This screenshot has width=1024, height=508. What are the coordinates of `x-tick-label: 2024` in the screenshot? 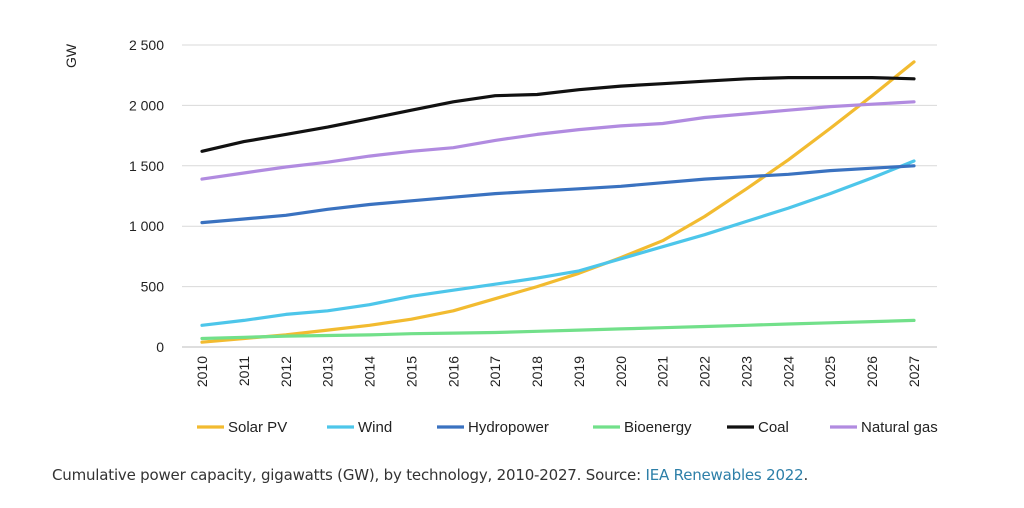 It's located at (788, 371).